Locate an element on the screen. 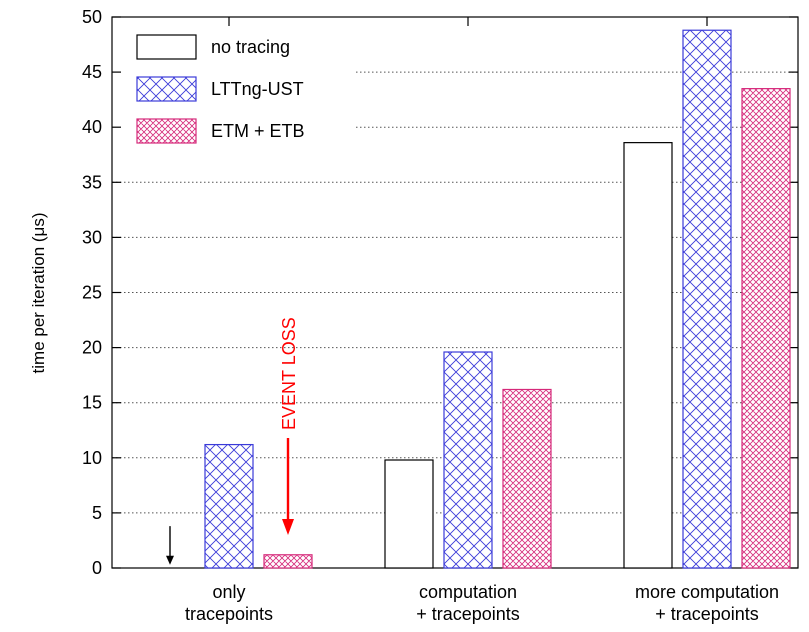 The height and width of the screenshot is (632, 809). y-tick-label-25: 25 is located at coordinates (92, 293).